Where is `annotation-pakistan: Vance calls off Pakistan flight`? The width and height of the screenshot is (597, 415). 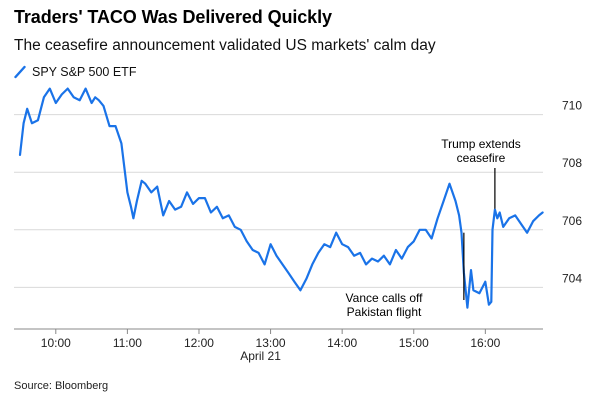 annotation-pakistan: Vance calls off Pakistan flight is located at coordinates (385, 305).